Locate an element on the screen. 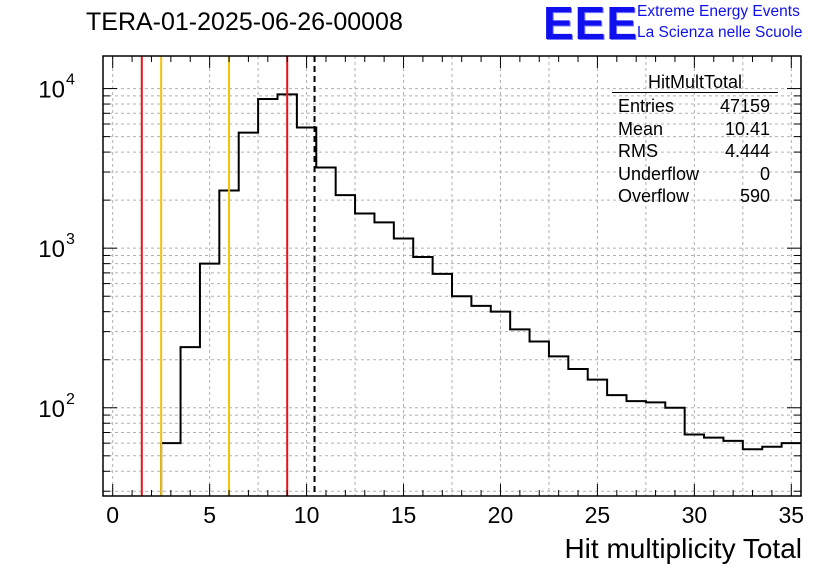 The image size is (836, 572). x-tick-label: 5 is located at coordinates (209, 515).